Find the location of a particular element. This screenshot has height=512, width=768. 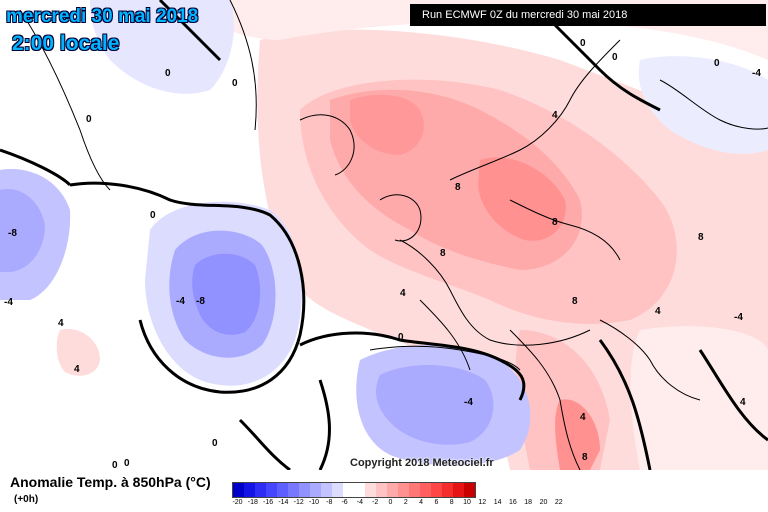

forecast-date: mercredi 30 mai 2018 is located at coordinates (102, 16).